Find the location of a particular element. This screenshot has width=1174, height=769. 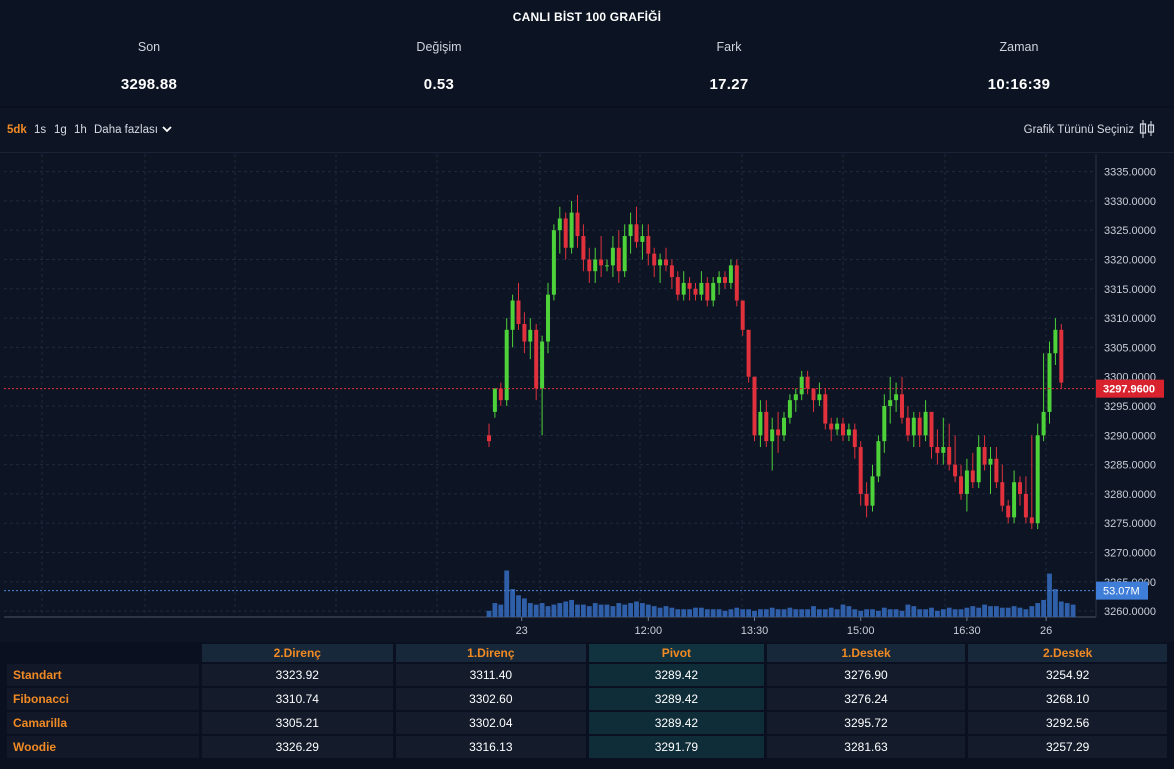

timeframe-1s: 1s is located at coordinates (40, 130).